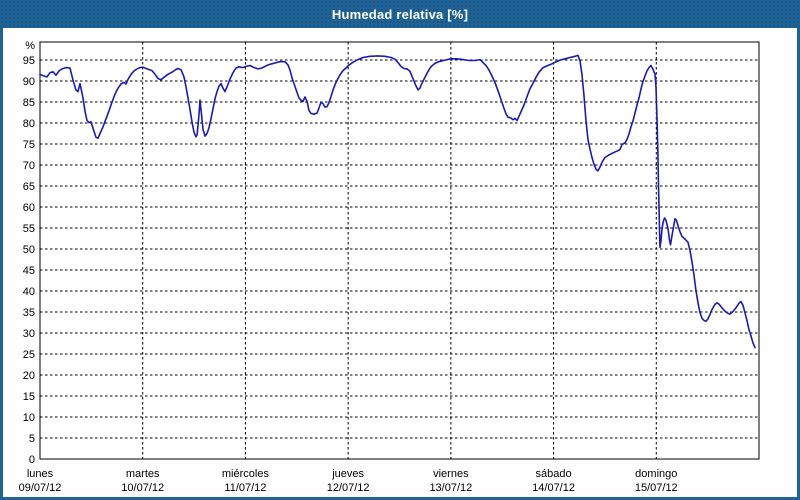 The height and width of the screenshot is (500, 800). Describe the element at coordinates (29, 334) in the screenshot. I see `y-tick-label: 30` at that location.